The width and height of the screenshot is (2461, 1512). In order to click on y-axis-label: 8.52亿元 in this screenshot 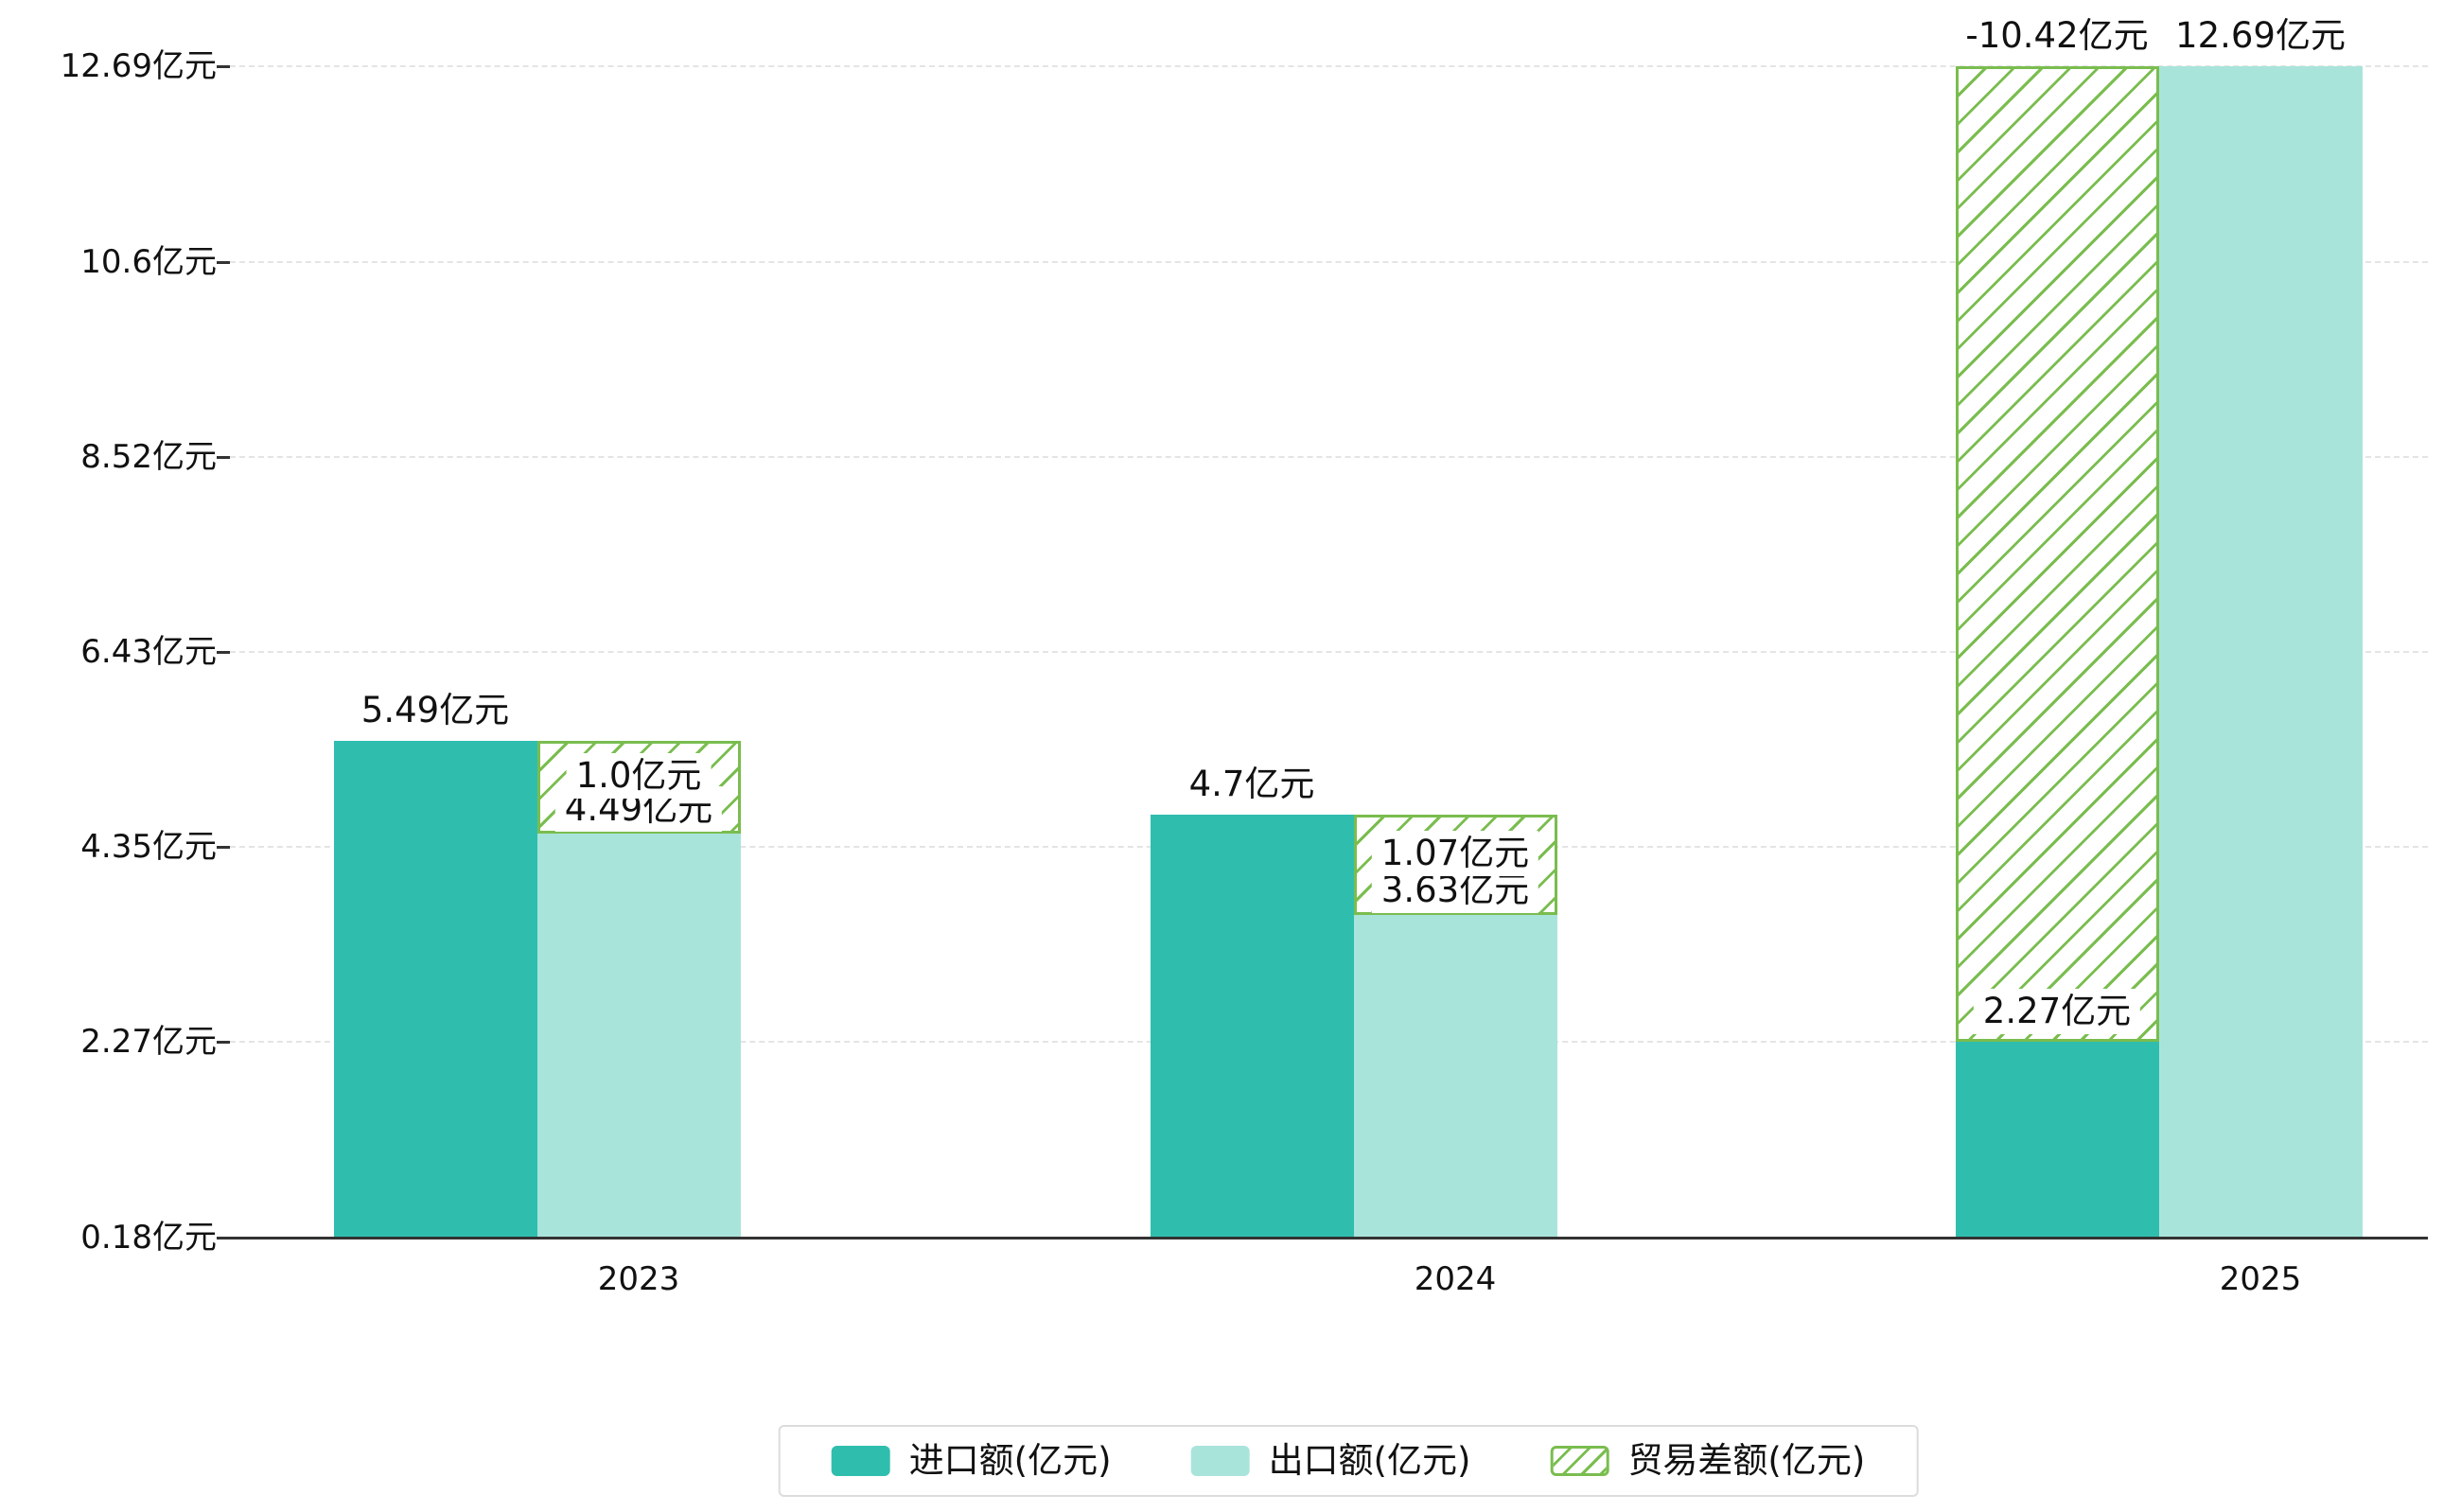, I will do `click(148, 457)`.